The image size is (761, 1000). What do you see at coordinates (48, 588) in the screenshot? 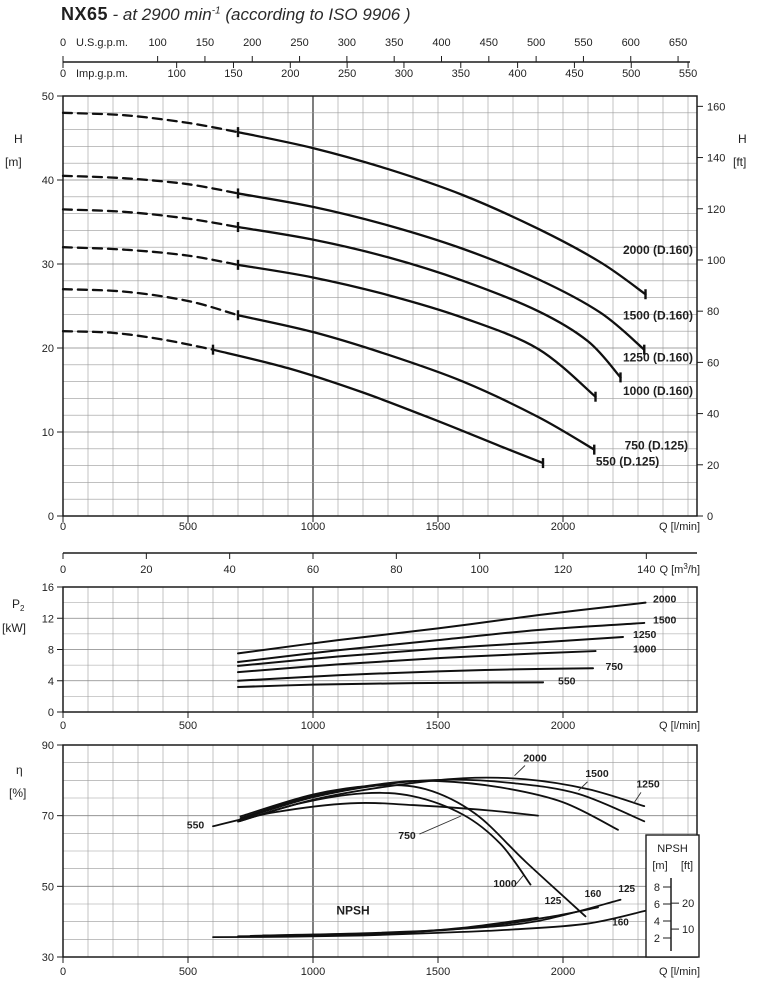
I see `y-tick-label: 16` at bounding box center [48, 588].